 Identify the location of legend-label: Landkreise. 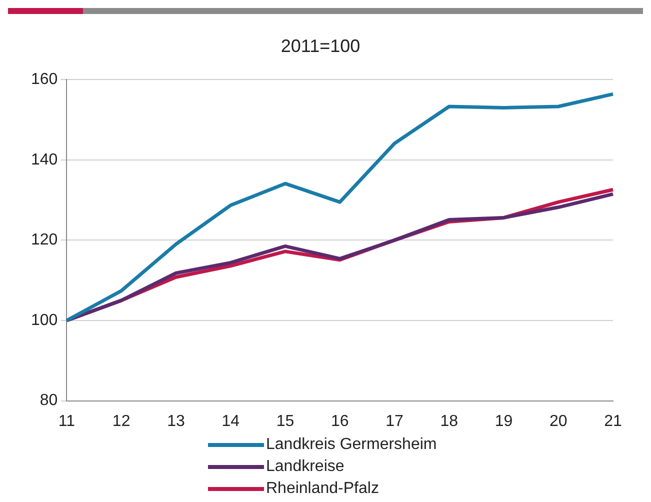
(305, 467).